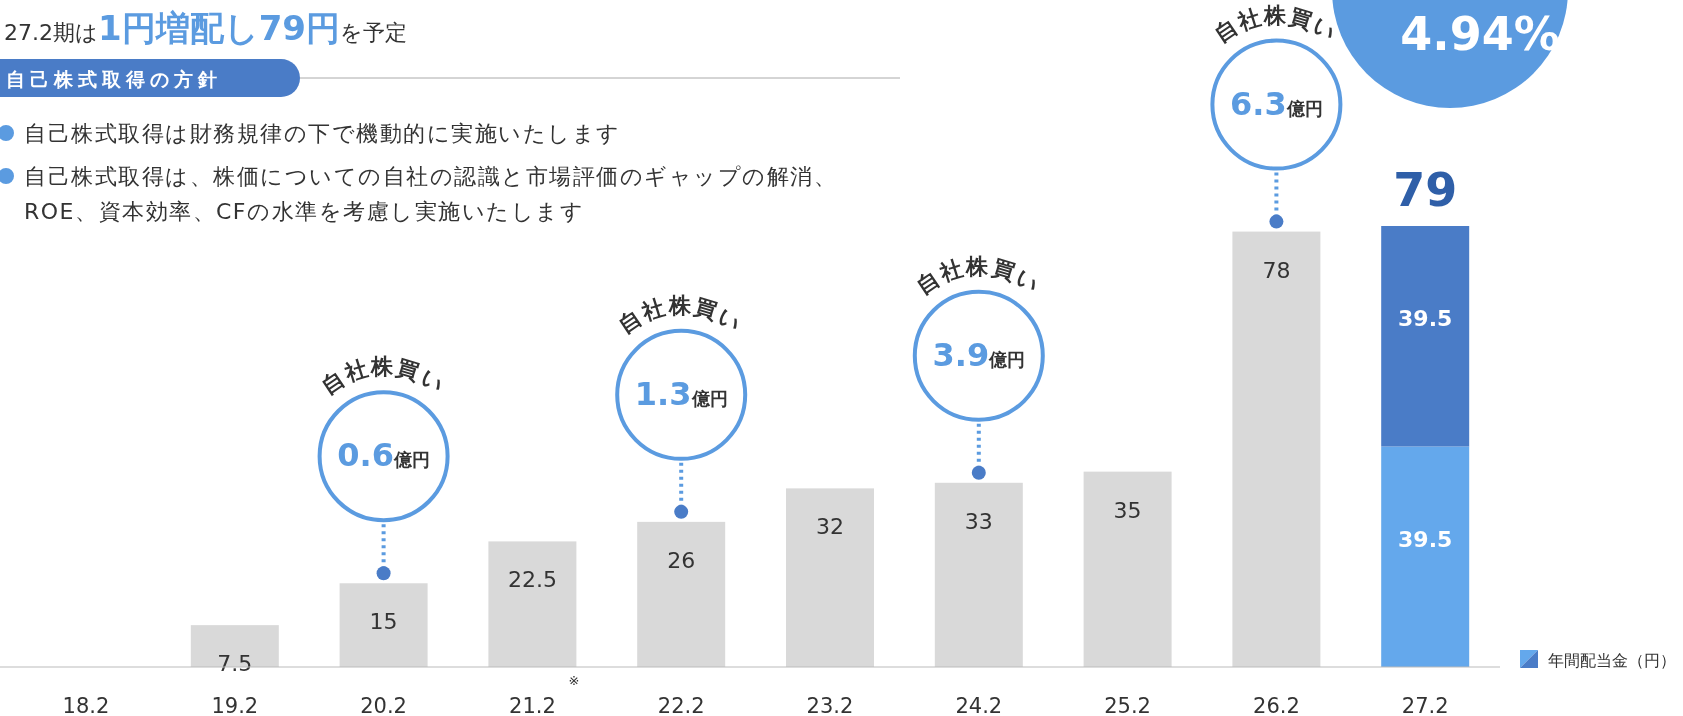  What do you see at coordinates (532, 705) in the screenshot?
I see `x-tick-label: 21.2` at bounding box center [532, 705].